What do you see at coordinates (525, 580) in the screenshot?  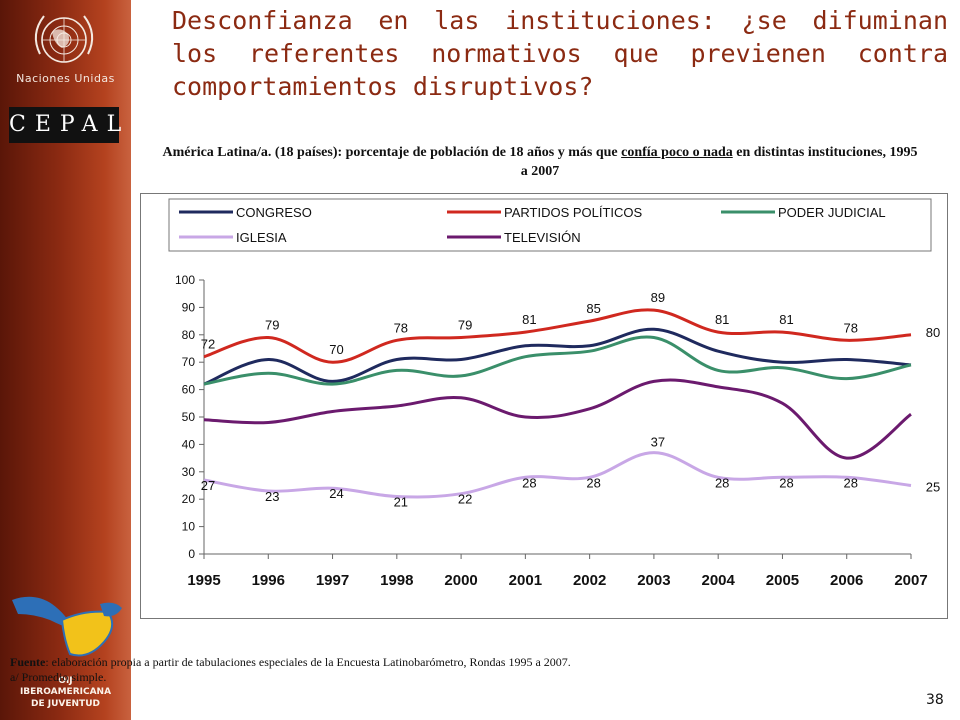 I see `x-tick-label: 2001` at bounding box center [525, 580].